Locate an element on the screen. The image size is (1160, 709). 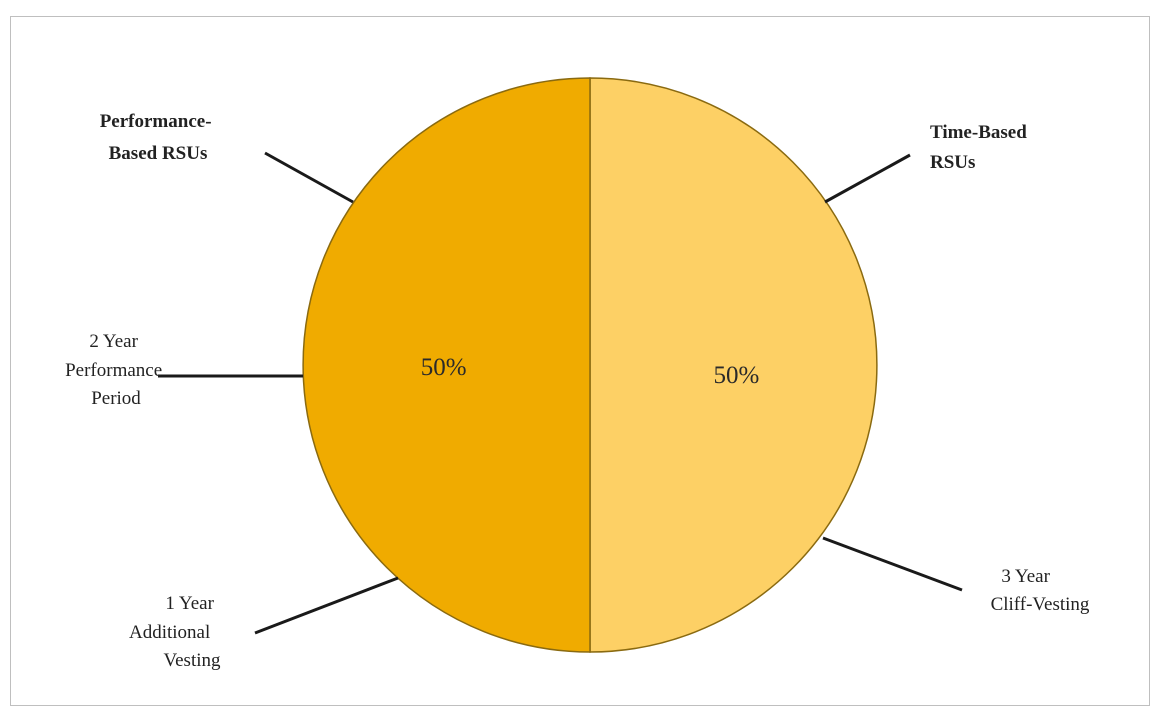
time-based-label: Time-Based RSUs is located at coordinates (981, 147).